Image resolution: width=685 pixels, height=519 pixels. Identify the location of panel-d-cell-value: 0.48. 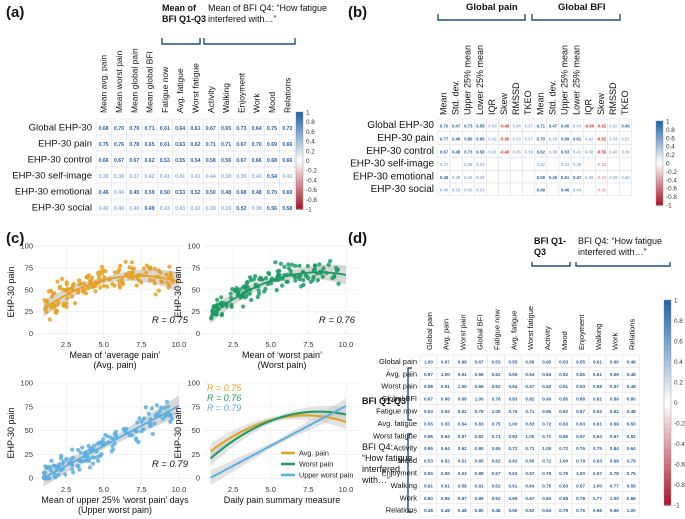
(631, 374).